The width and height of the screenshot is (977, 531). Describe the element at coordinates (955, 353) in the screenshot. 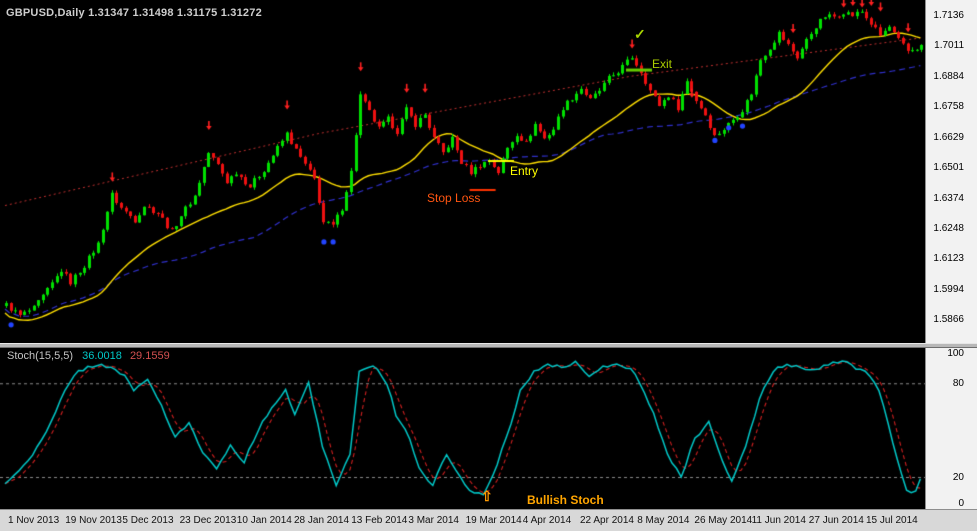

I see `stoch-axis-label: 100` at that location.